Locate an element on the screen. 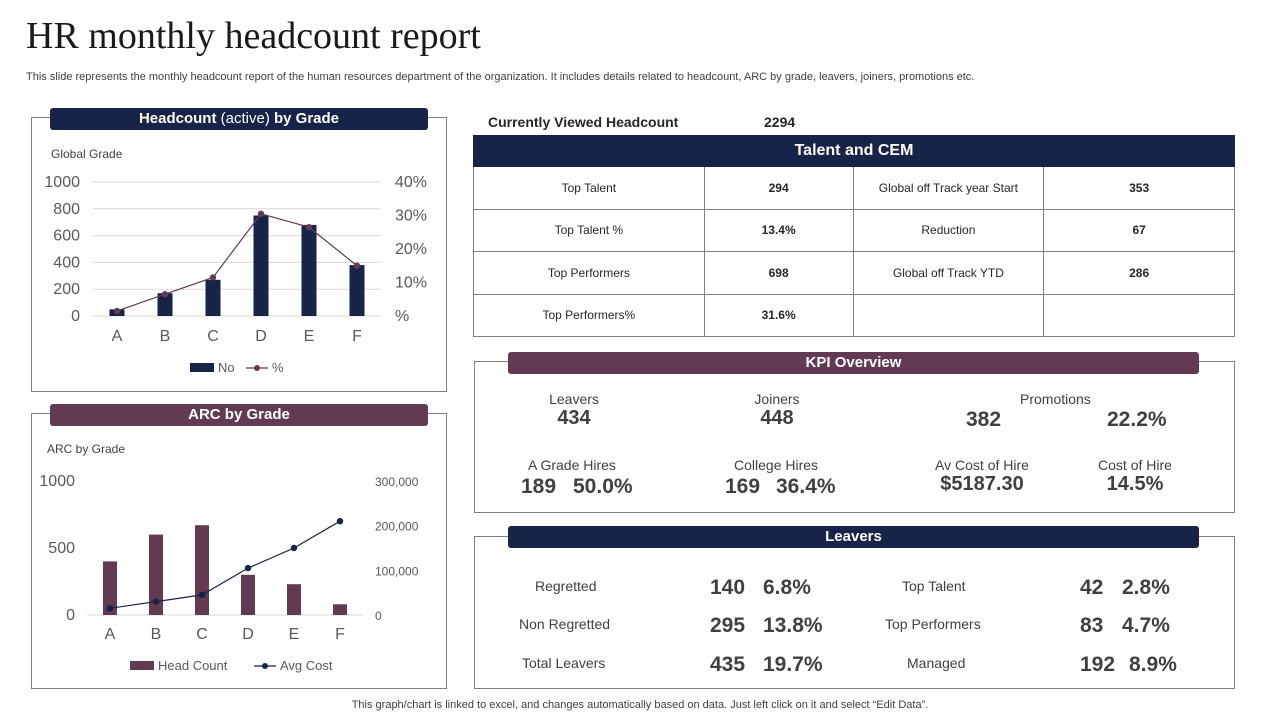  kpi-joiners: Joiners 448 is located at coordinates (777, 410).